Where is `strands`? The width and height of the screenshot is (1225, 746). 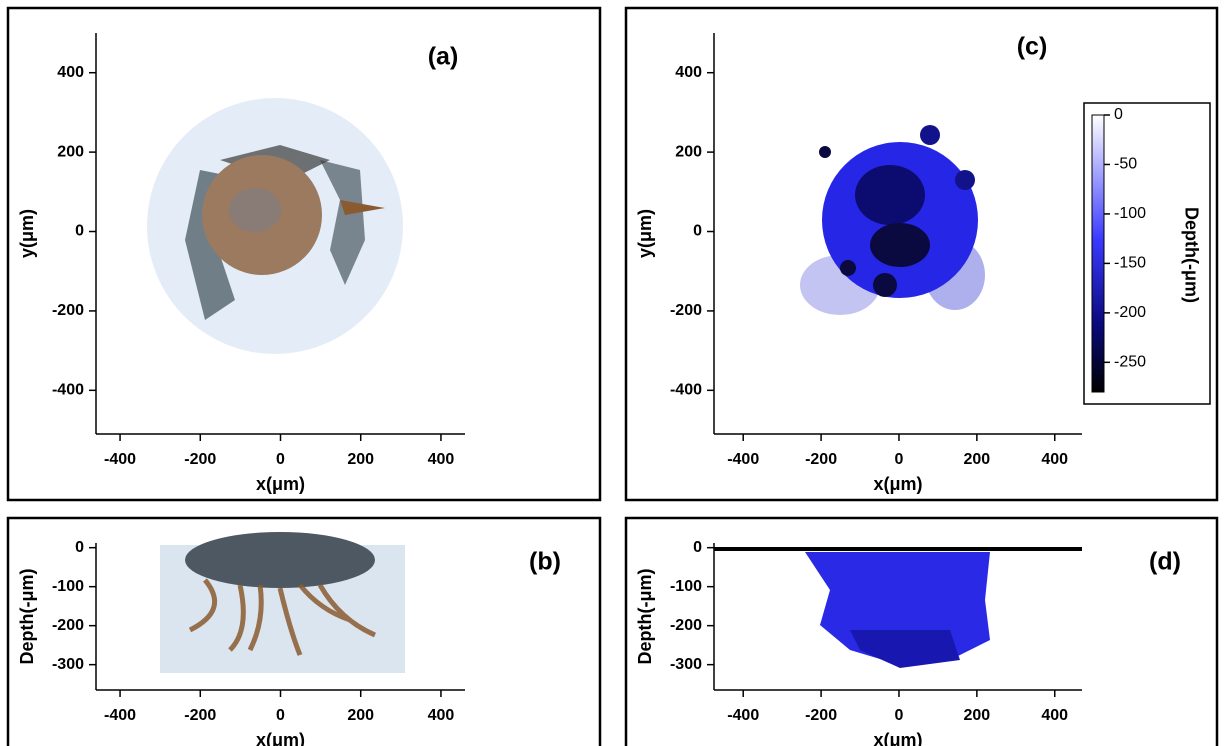
strands is located at coordinates (282, 617).